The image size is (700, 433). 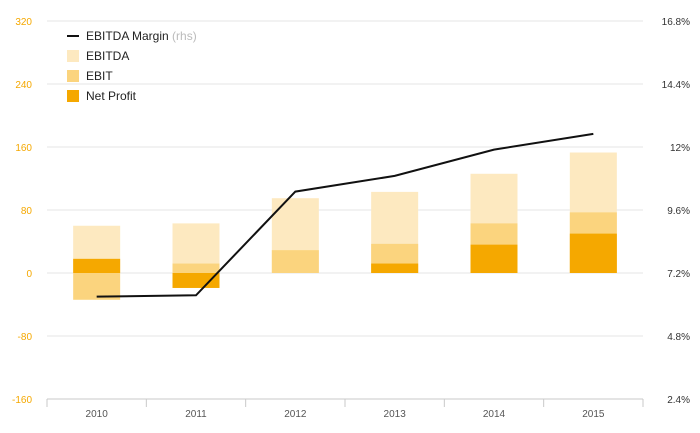 I want to click on x-axis-tick-label: 2012, so click(x=295, y=414).